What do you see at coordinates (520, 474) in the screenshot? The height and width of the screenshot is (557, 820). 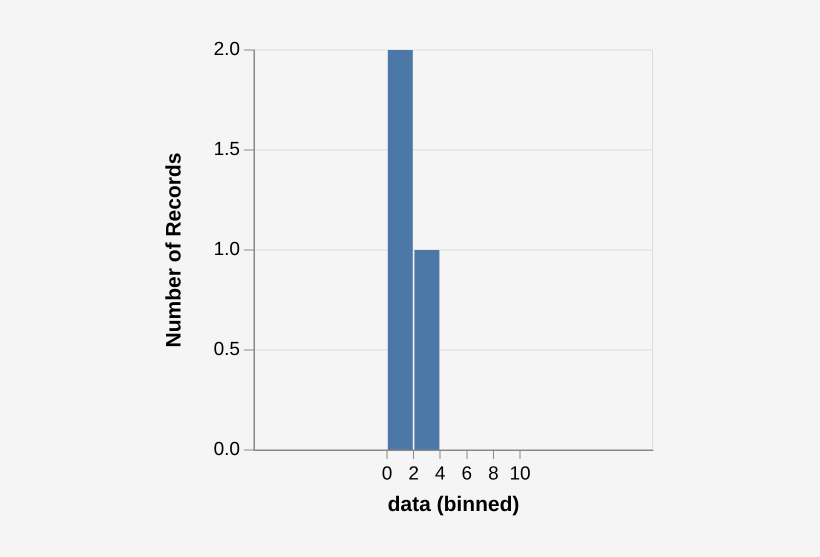 I see `x-tick-label: 10` at bounding box center [520, 474].